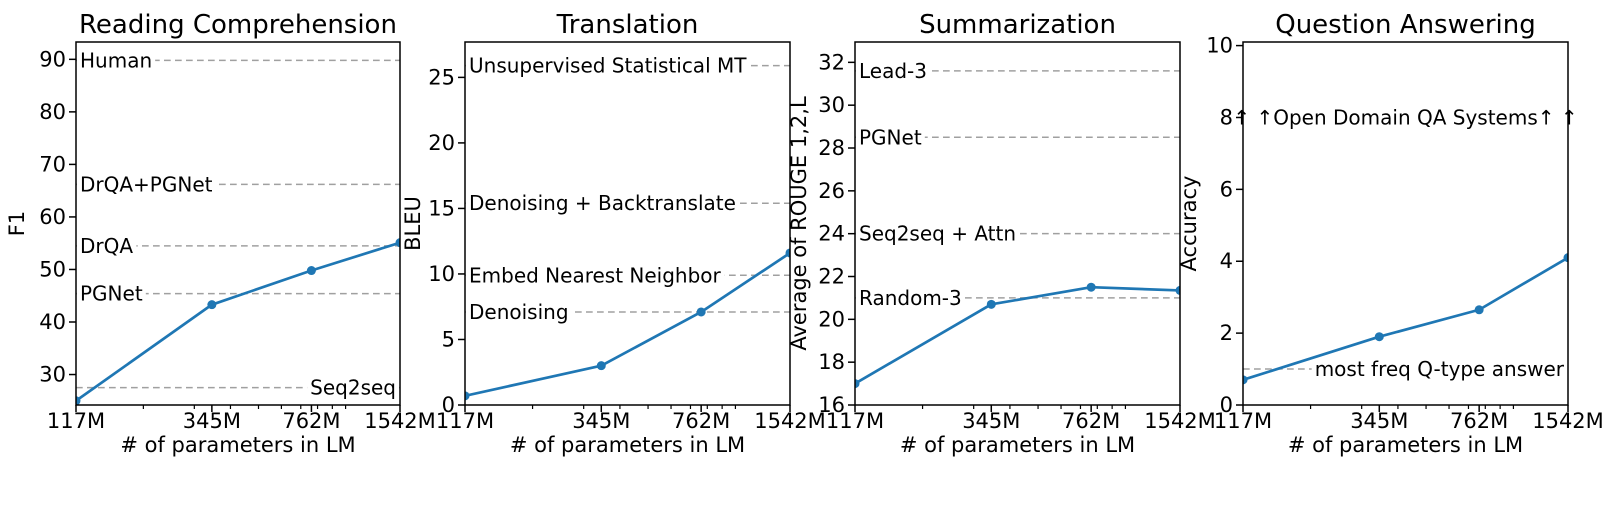 This screenshot has height=506, width=1618. What do you see at coordinates (238, 25) in the screenshot?
I see `chart-title: Reading Comprehension` at bounding box center [238, 25].